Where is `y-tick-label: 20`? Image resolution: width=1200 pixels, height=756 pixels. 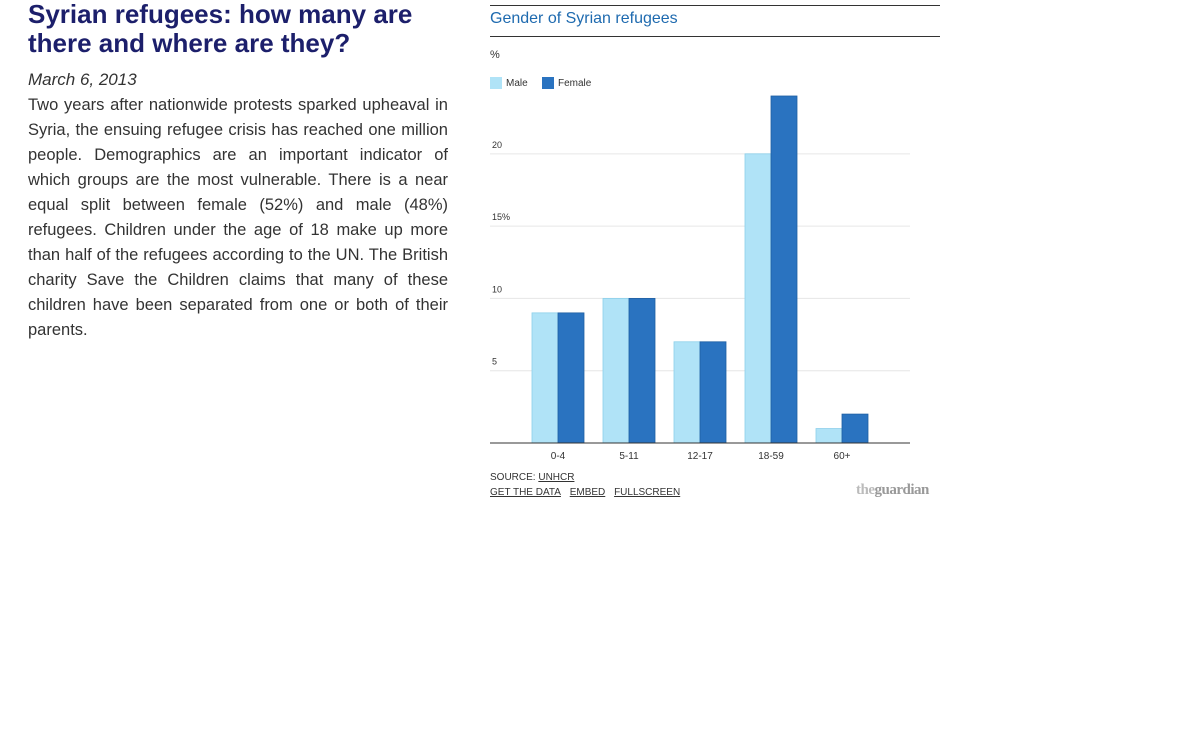
y-tick-label: 20 is located at coordinates (497, 145).